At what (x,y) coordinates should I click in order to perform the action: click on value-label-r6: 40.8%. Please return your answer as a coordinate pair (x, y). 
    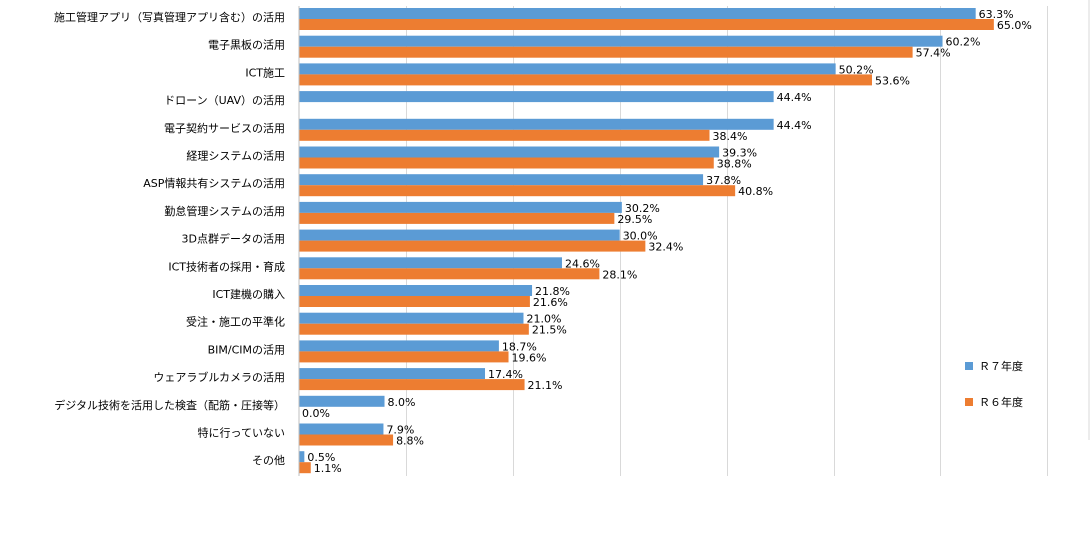
    Looking at the image, I should click on (755, 191).